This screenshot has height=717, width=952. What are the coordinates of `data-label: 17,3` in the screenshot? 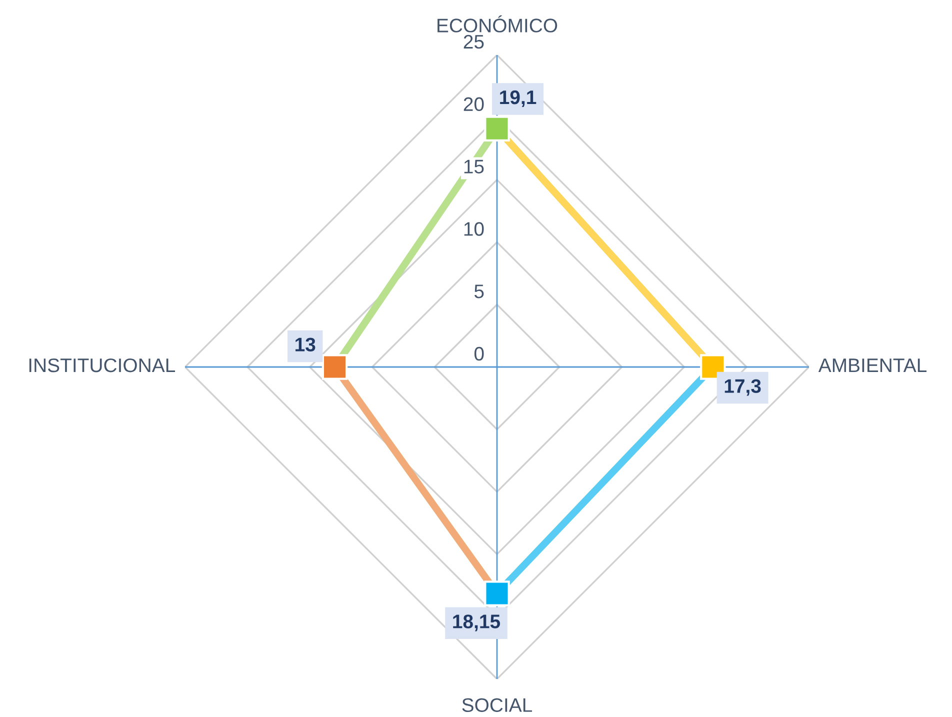 It's located at (742, 387).